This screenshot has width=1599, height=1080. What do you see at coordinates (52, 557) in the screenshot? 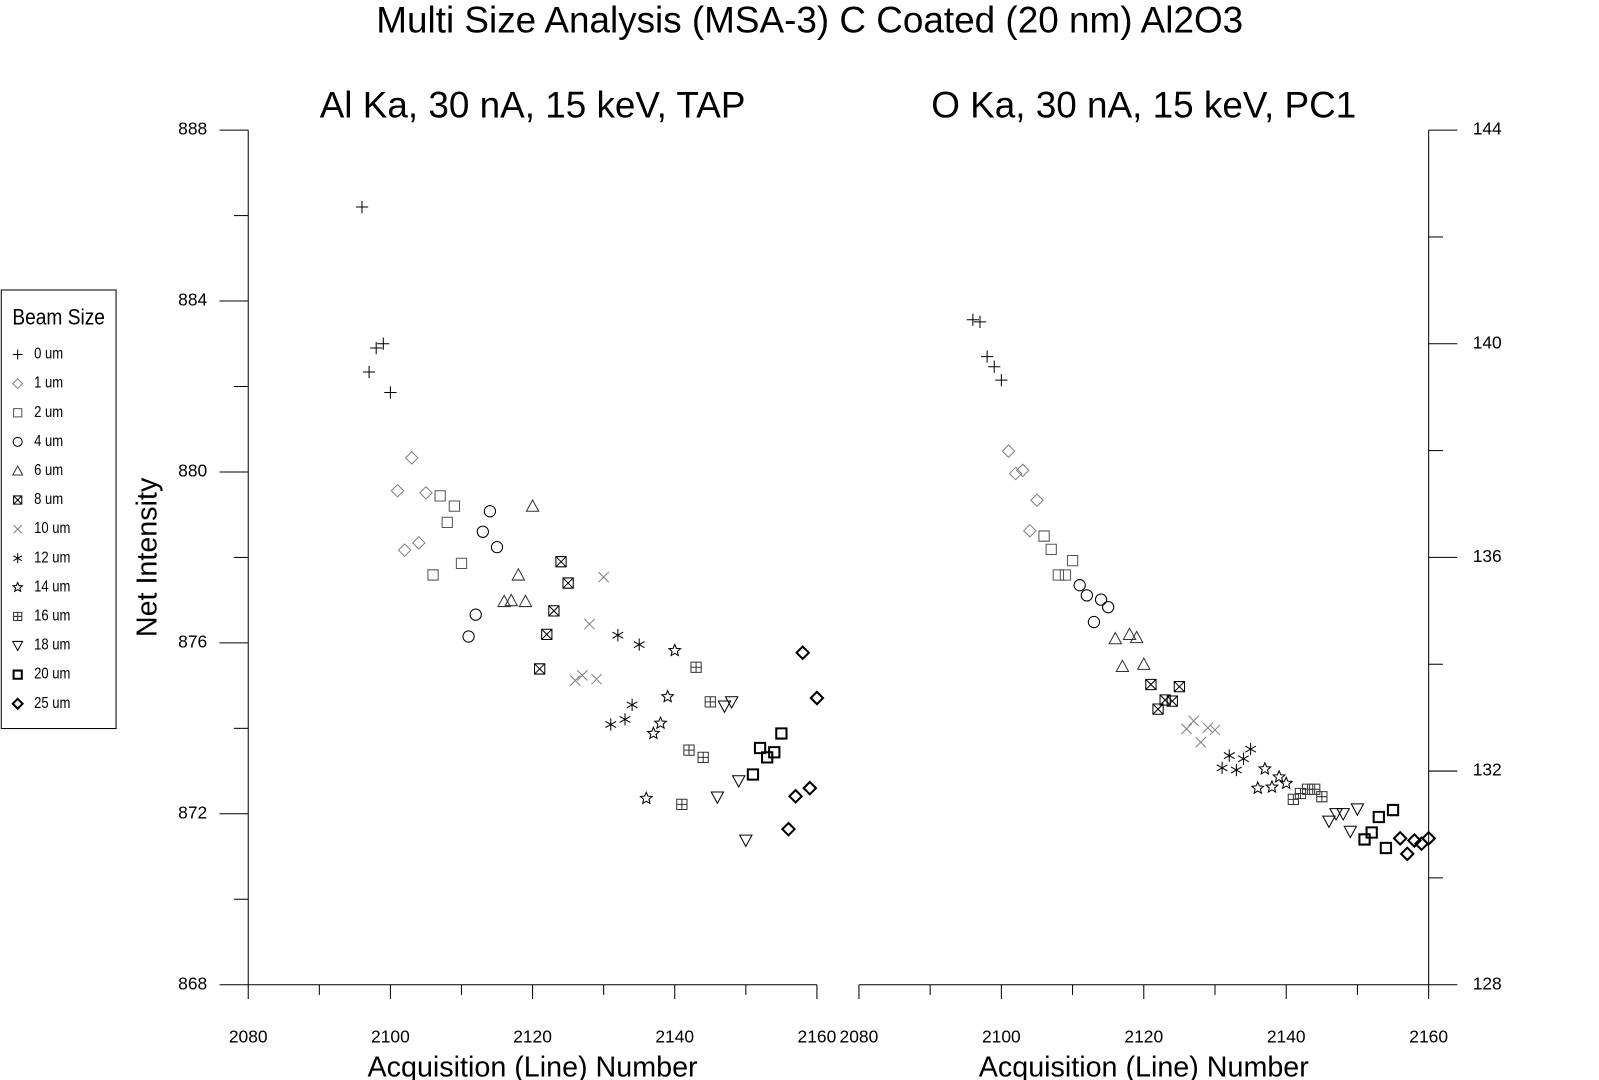
I see `legend-label: 12 um` at bounding box center [52, 557].